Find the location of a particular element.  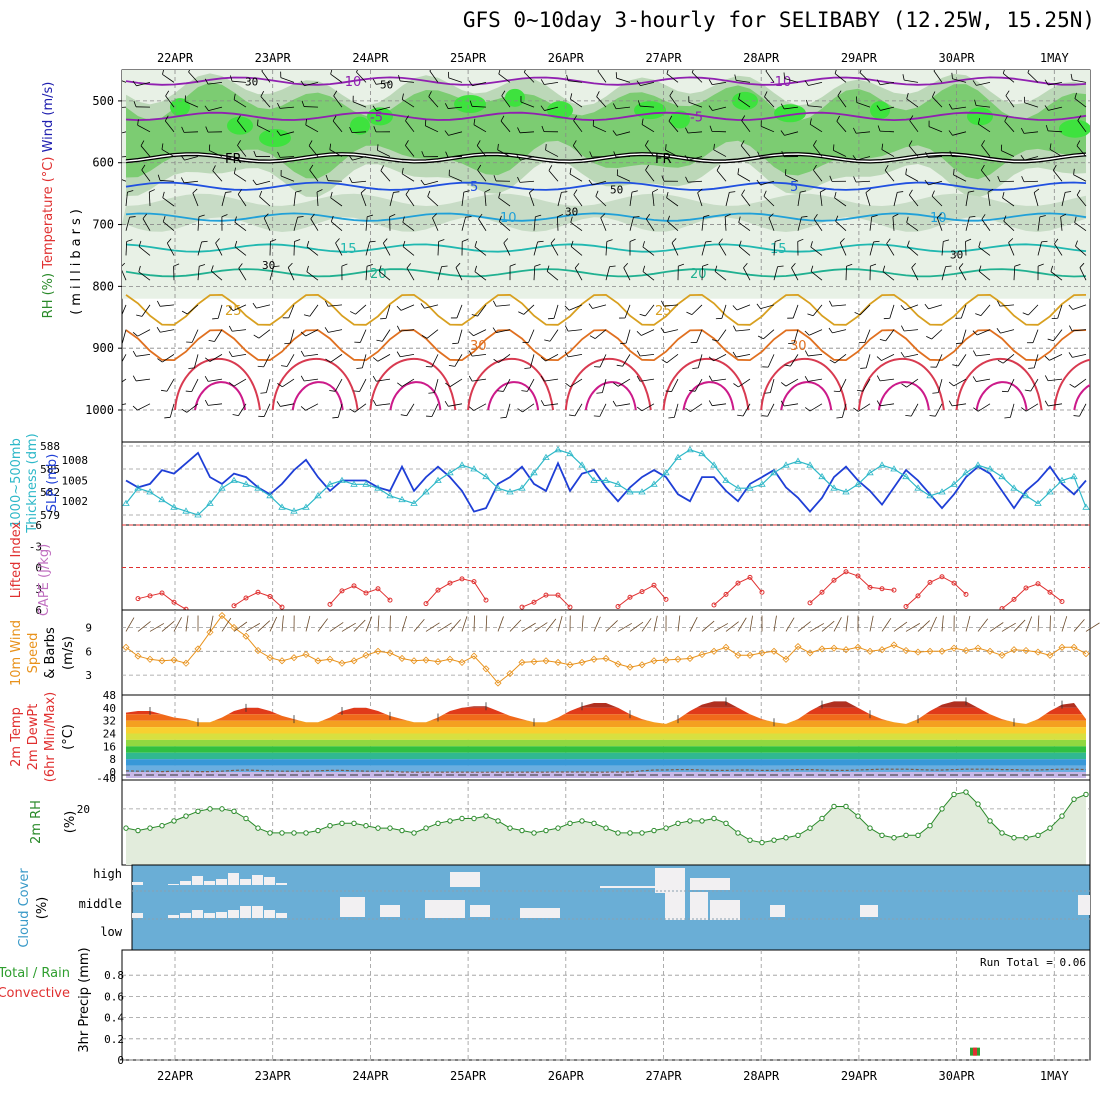

cloud-mid-bar is located at coordinates (869, 911).